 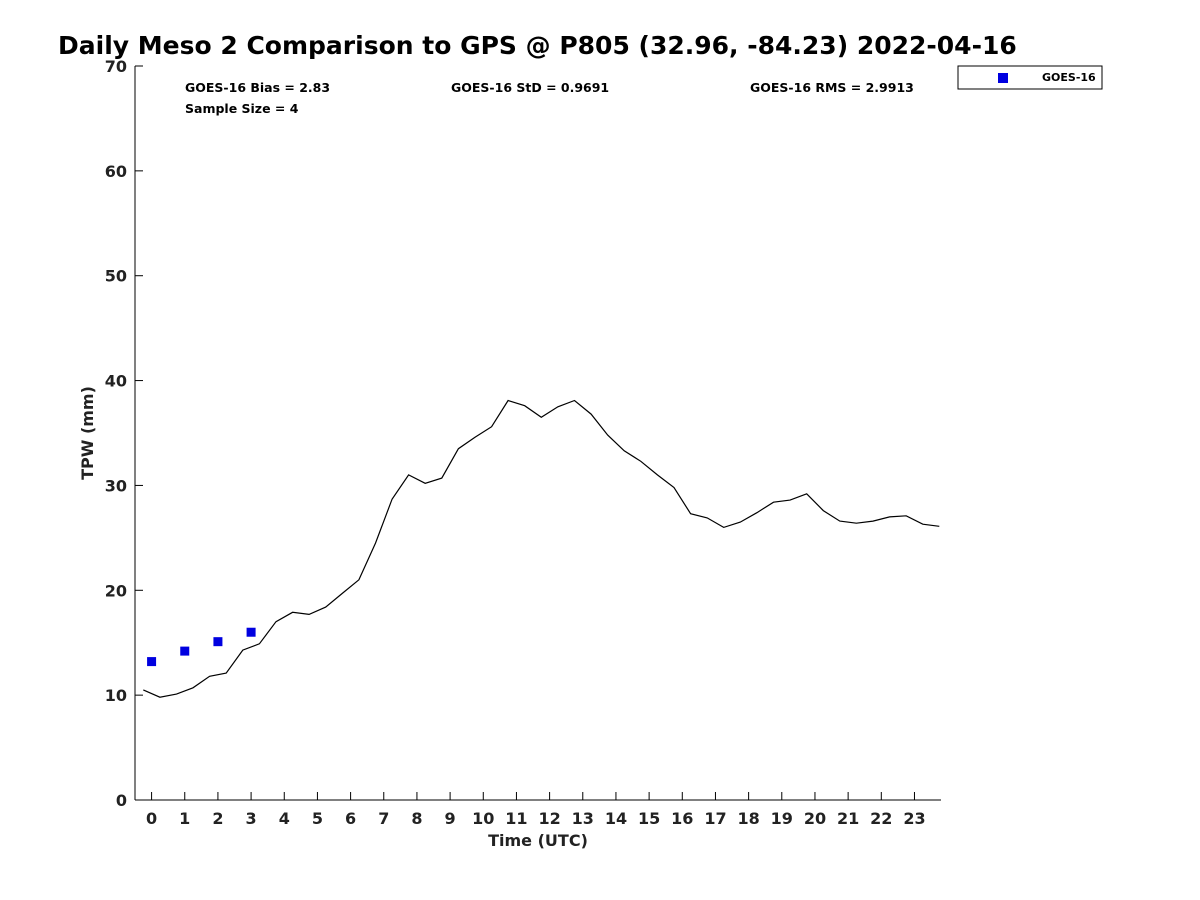 I want to click on std-stat: GOES-16 StD = 0.9691, so click(x=530, y=87).